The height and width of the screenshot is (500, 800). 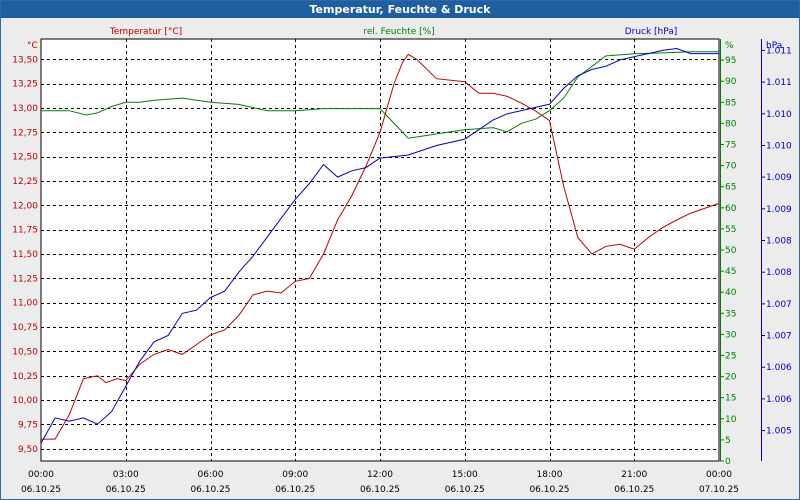 I want to click on humidity-tick-label: 50, so click(x=731, y=251).